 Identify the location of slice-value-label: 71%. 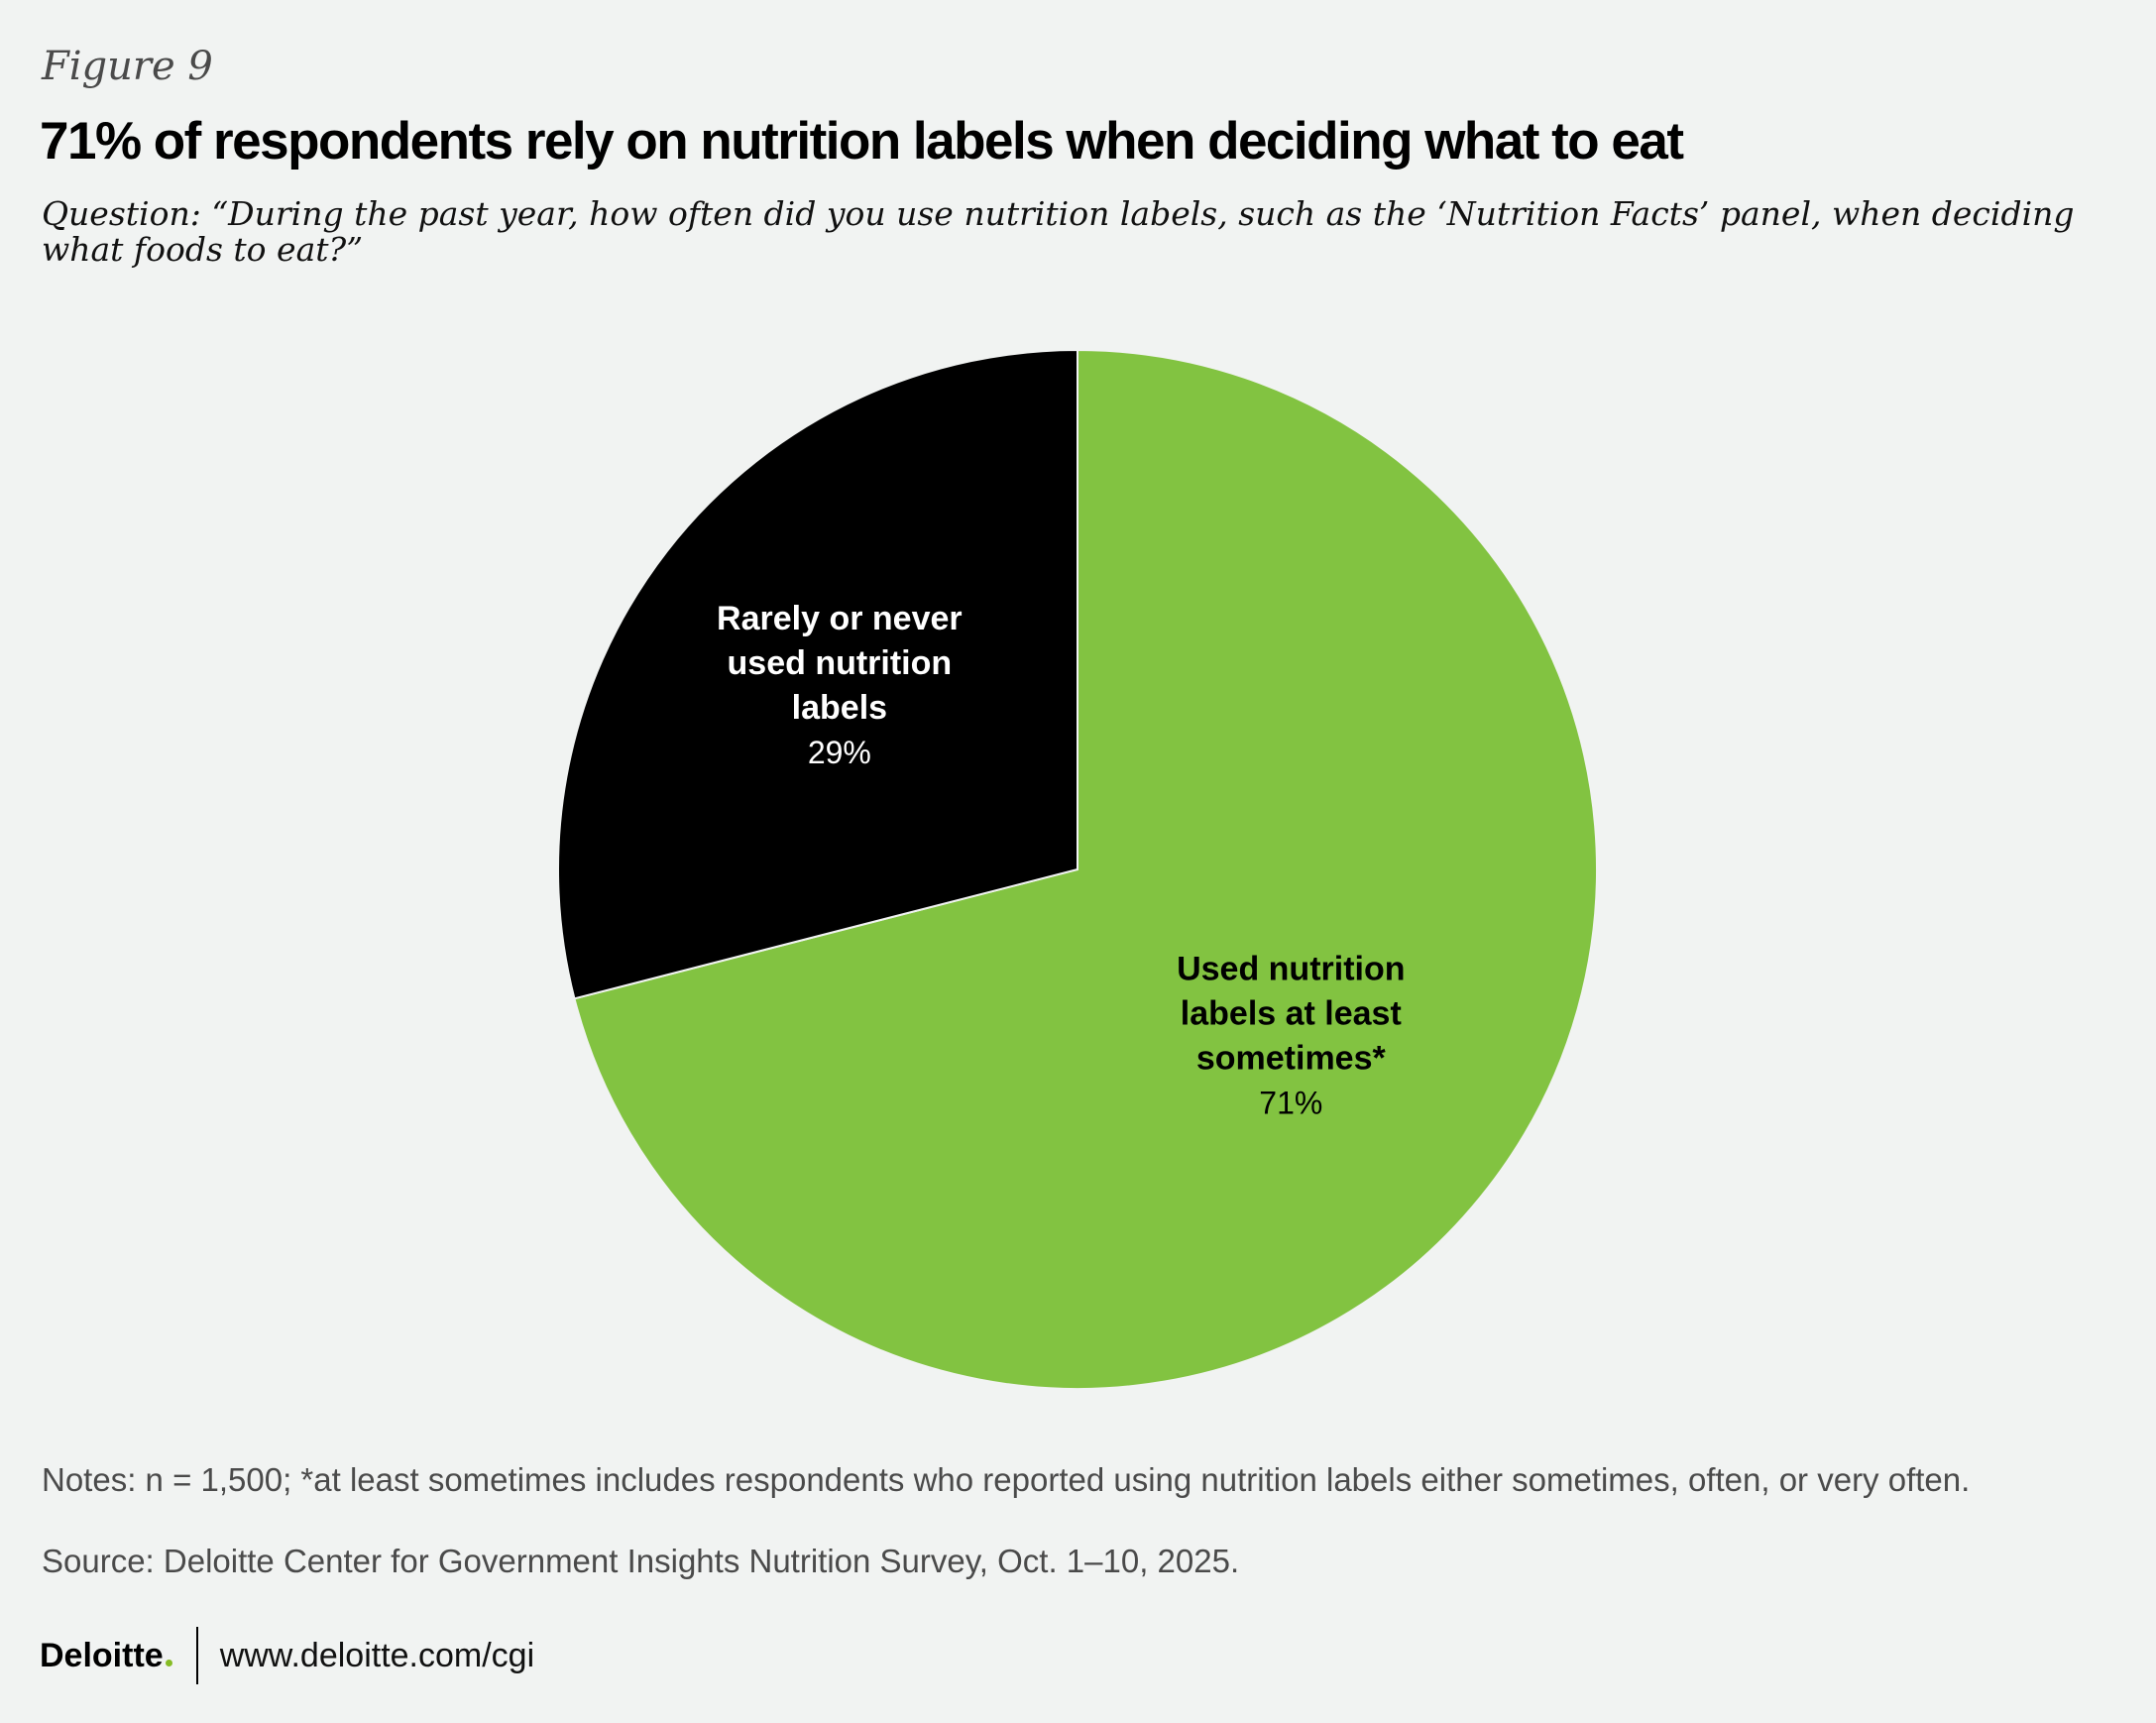
(1290, 1103).